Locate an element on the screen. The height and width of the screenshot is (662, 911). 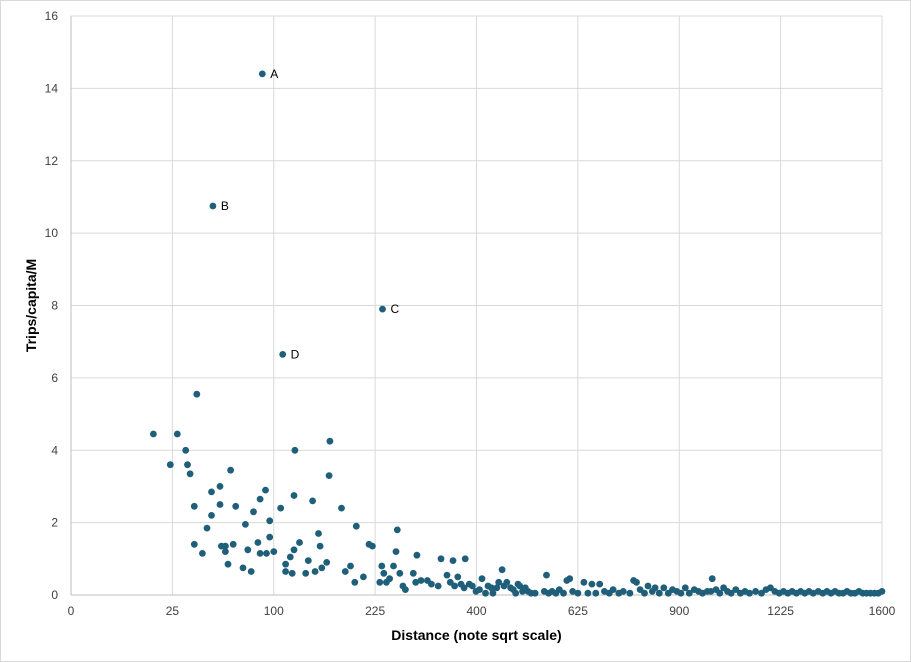
x-tick-label: 1600 is located at coordinates (882, 611).